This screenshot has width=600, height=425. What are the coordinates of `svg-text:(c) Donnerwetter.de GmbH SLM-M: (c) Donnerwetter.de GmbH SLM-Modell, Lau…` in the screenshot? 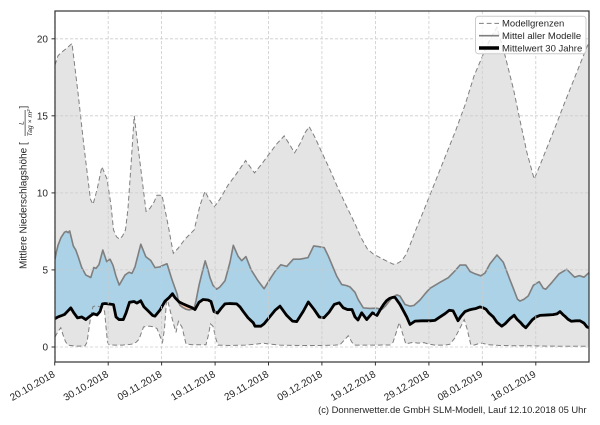 It's located at (452, 409).